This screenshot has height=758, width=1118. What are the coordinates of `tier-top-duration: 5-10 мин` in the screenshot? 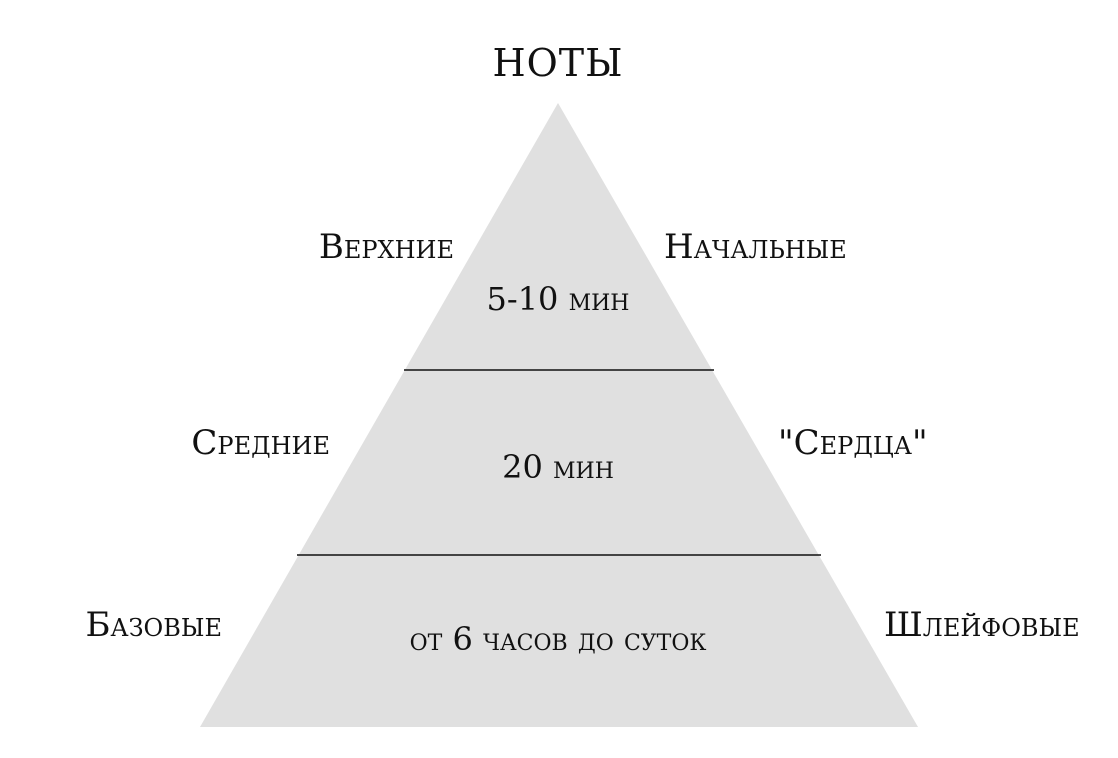 It's located at (558, 299).